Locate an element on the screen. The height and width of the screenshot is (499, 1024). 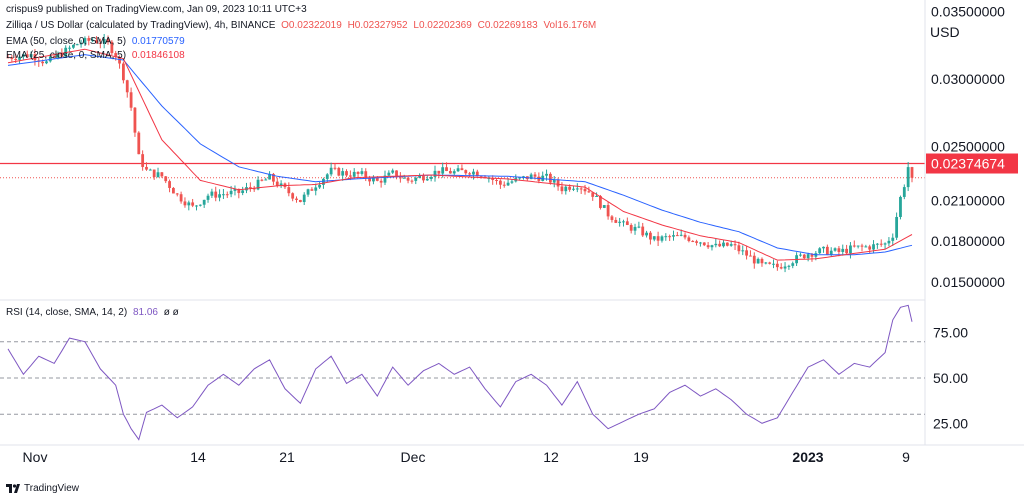
price-tick-label: 0.02100000 is located at coordinates (968, 201).